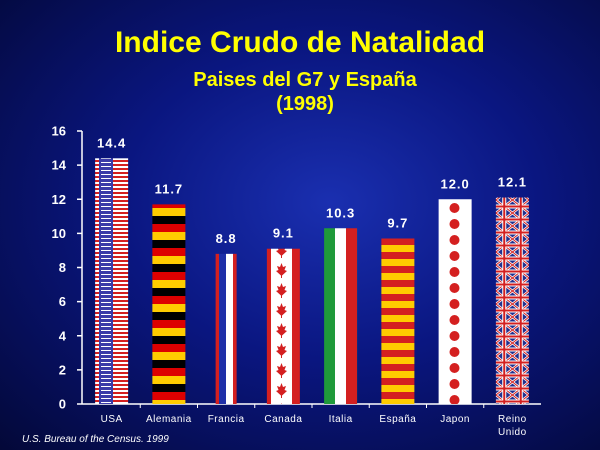 The image size is (600, 450). What do you see at coordinates (454, 183) in the screenshot?
I see `bar-value-label: 12.0` at bounding box center [454, 183].